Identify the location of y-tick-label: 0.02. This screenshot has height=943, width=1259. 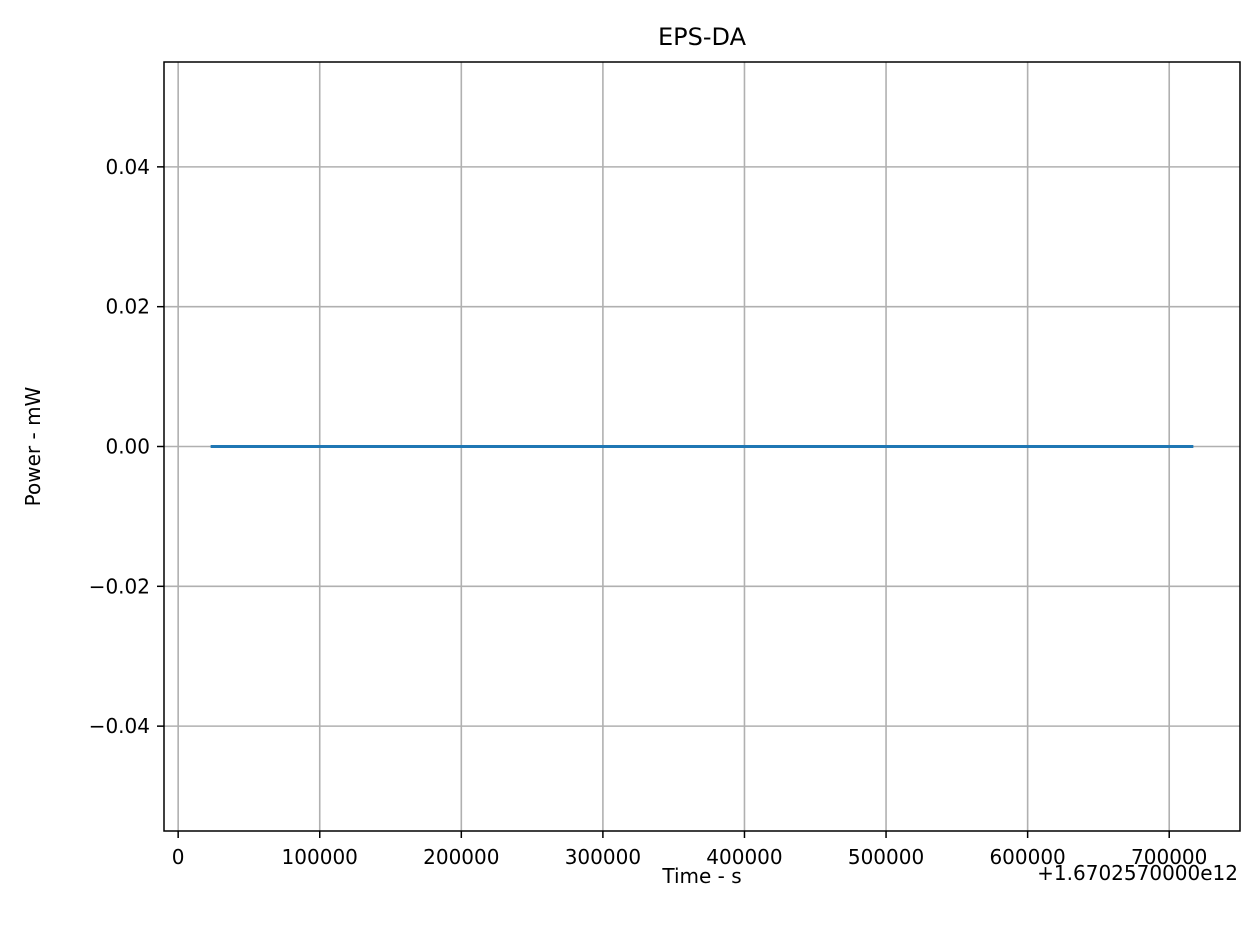
(127, 307).